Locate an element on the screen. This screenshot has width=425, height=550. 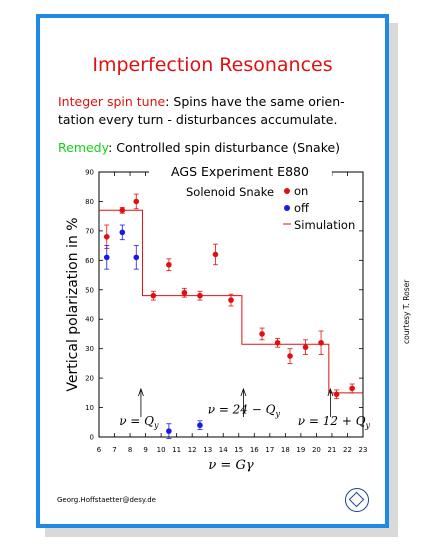
legend-label-off: off is located at coordinates (302, 208).